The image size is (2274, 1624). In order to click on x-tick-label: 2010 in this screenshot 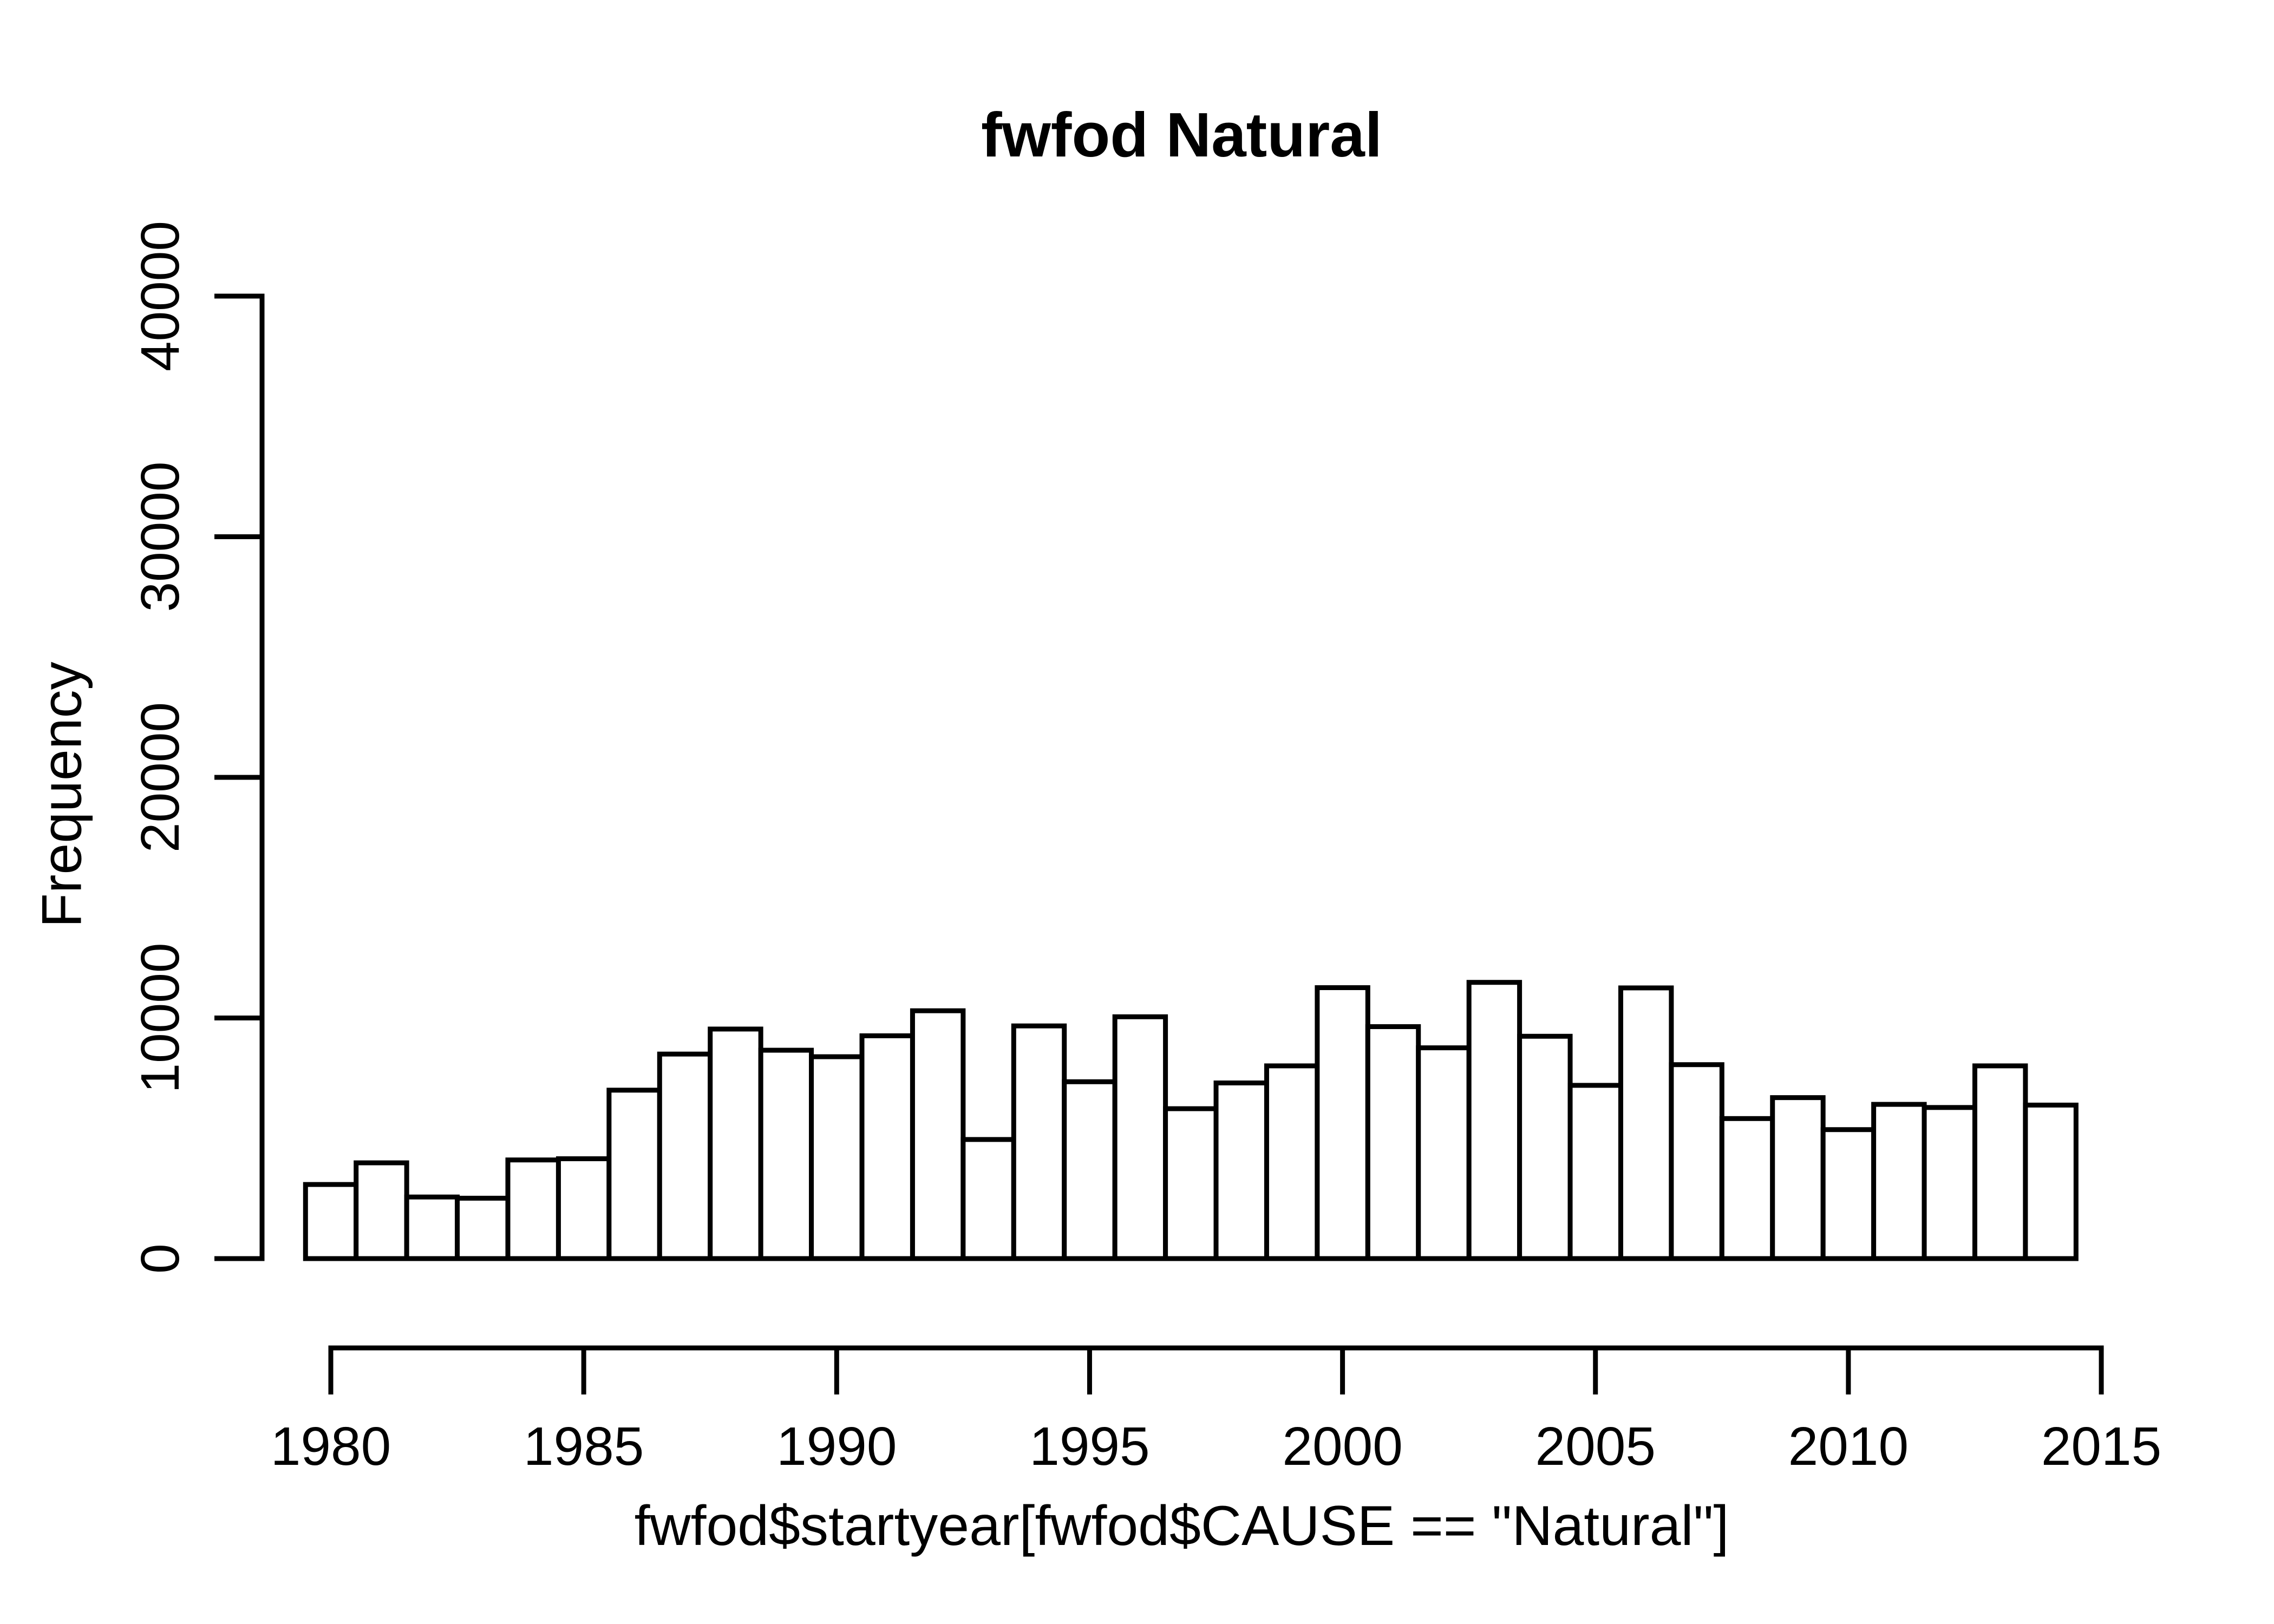, I will do `click(1849, 1446)`.